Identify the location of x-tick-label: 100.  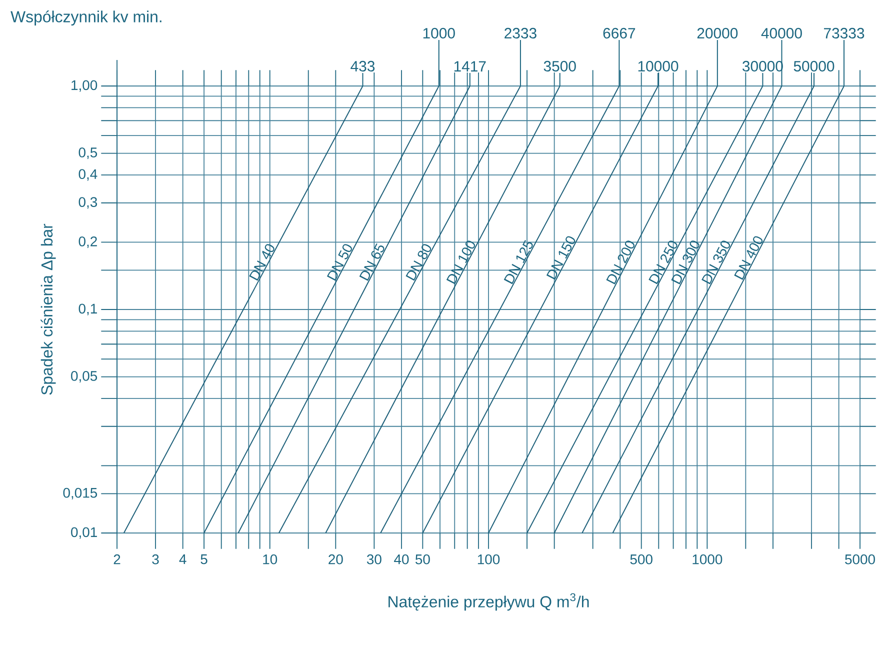
(489, 559).